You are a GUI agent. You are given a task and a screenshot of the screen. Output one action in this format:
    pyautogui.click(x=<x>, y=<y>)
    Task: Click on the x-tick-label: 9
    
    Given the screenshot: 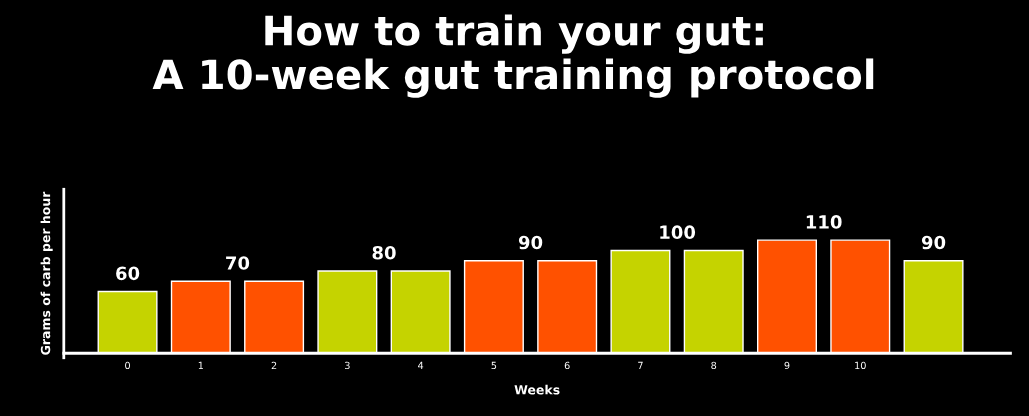 What is the action you would take?
    pyautogui.click(x=787, y=365)
    